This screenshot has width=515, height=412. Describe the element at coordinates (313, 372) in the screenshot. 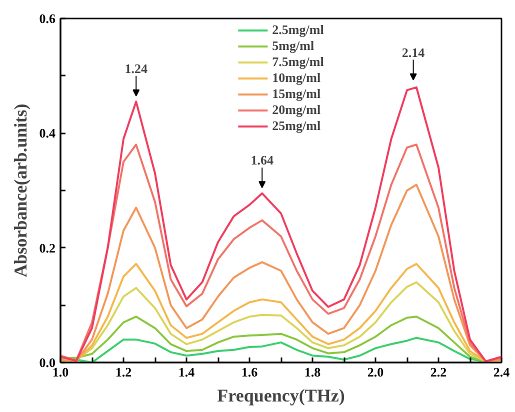

I see `x-tick-label: 1.8` at that location.